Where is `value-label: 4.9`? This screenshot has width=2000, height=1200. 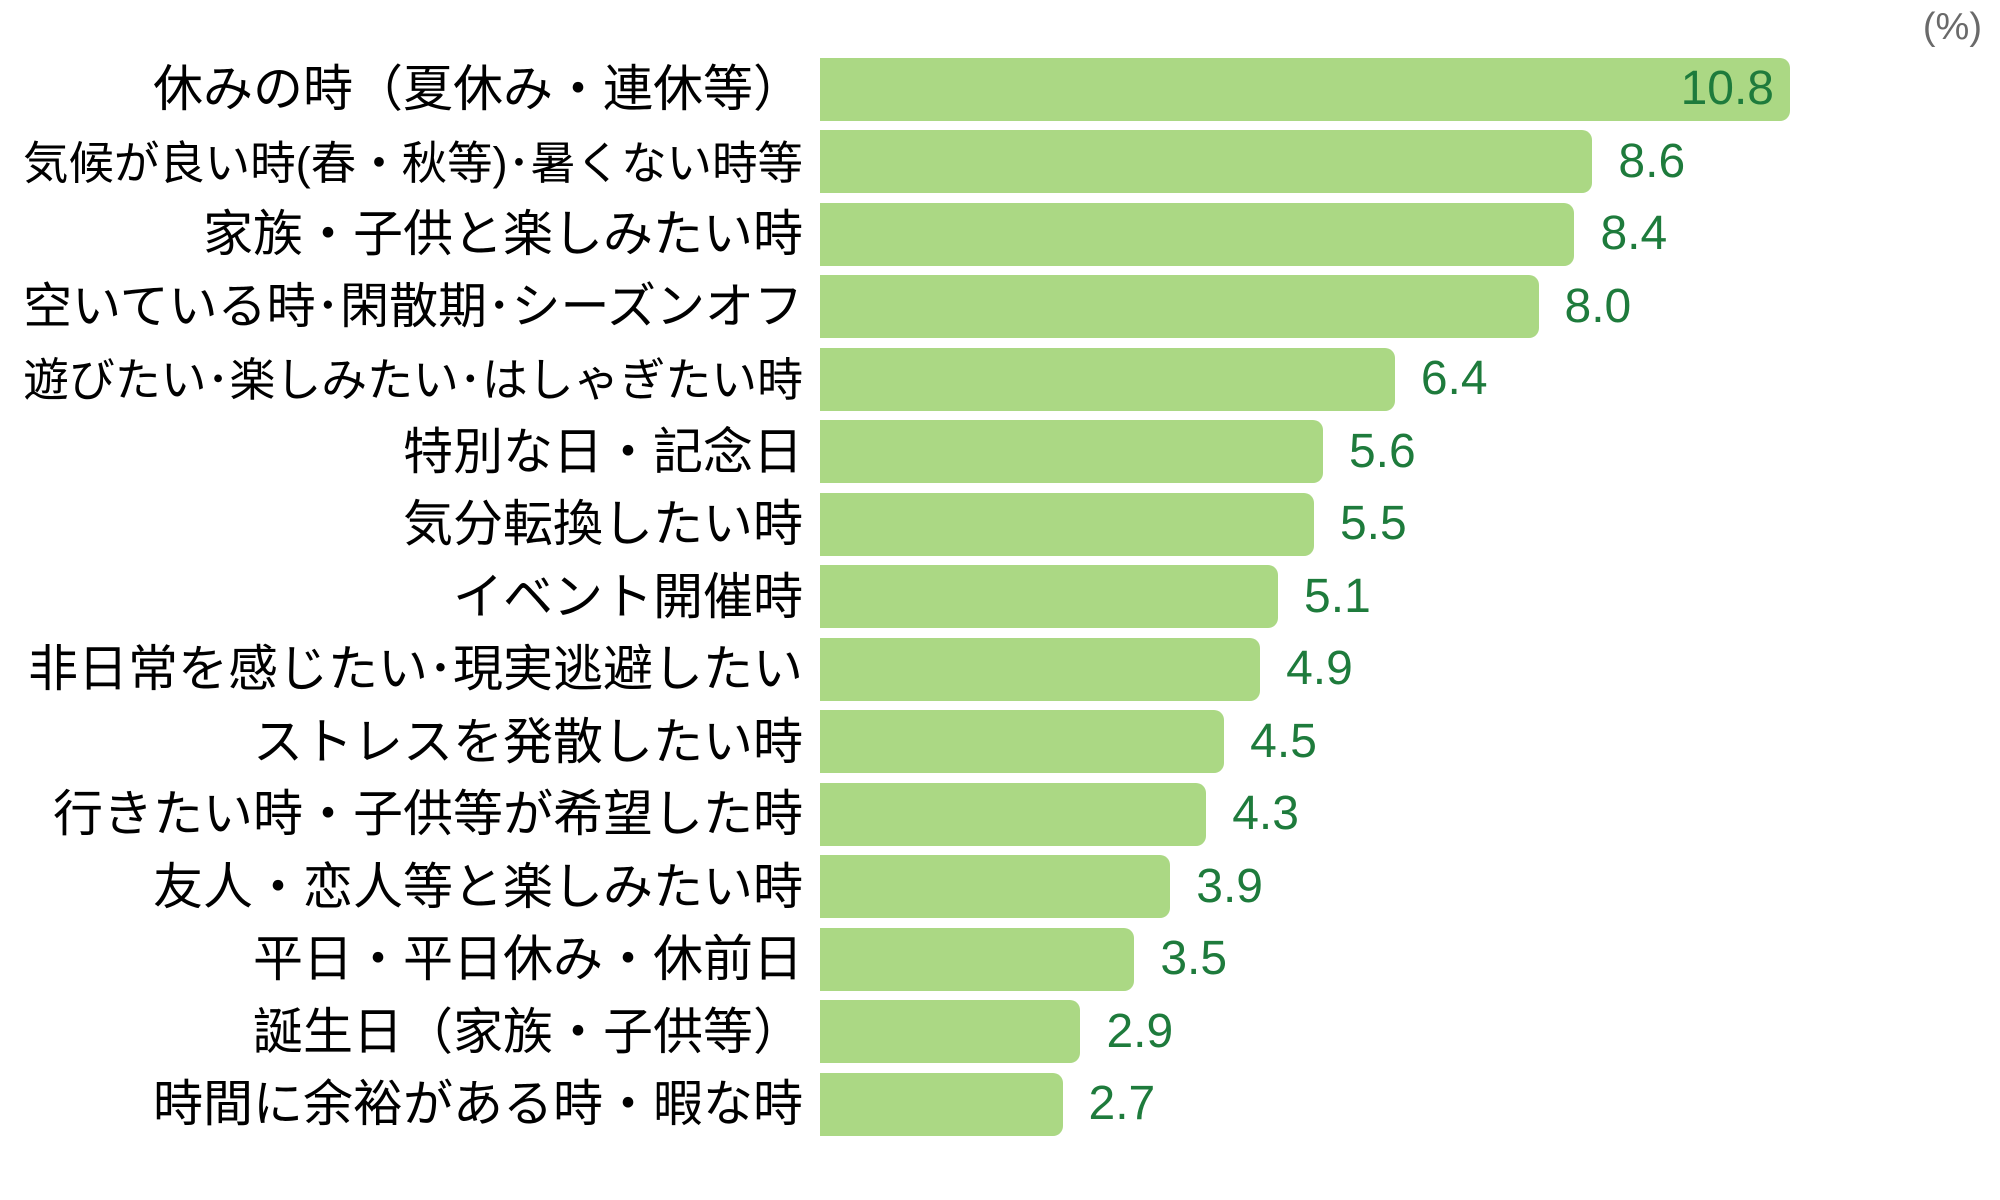 value-label: 4.9 is located at coordinates (1319, 669).